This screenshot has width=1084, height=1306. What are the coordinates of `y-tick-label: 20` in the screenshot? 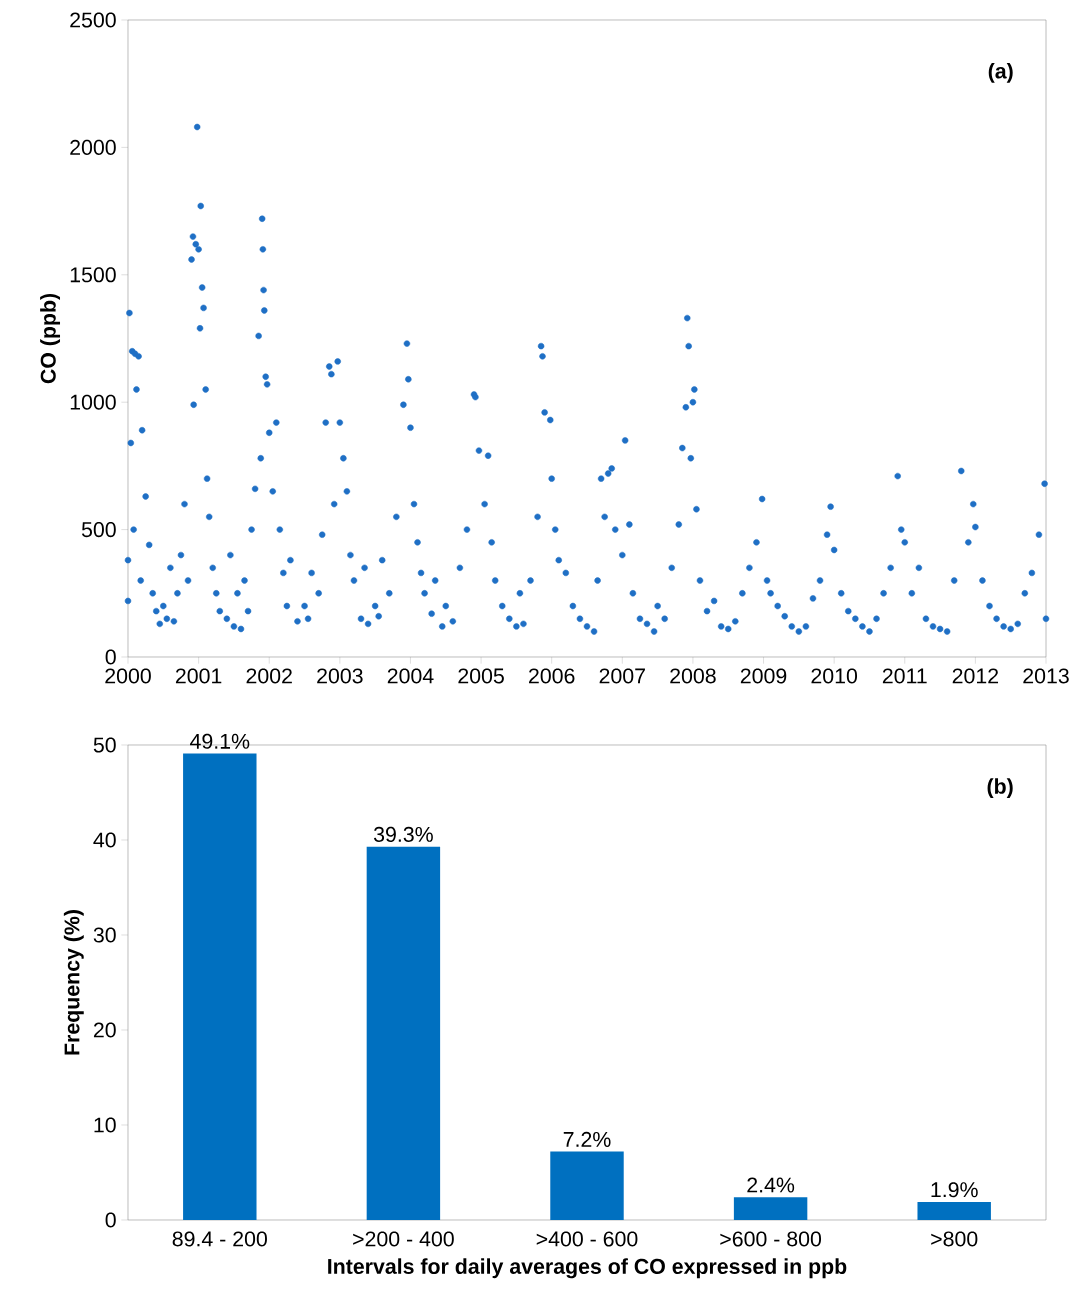 It's located at (104, 1030).